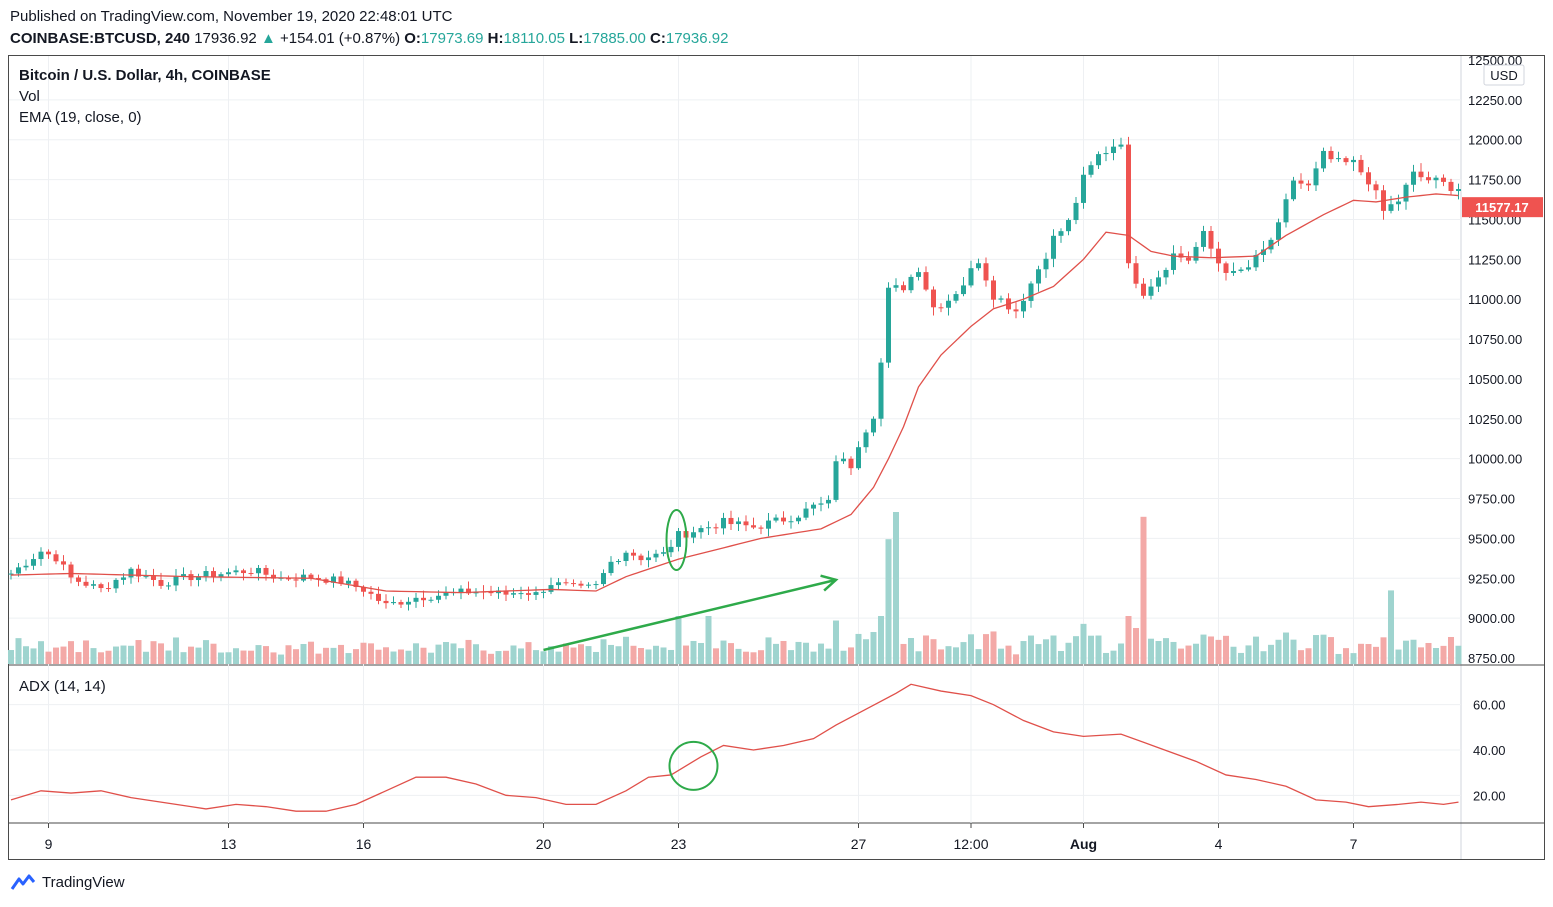 The height and width of the screenshot is (907, 1553). What do you see at coordinates (697, 38) in the screenshot?
I see `close-value: 17936.92` at bounding box center [697, 38].